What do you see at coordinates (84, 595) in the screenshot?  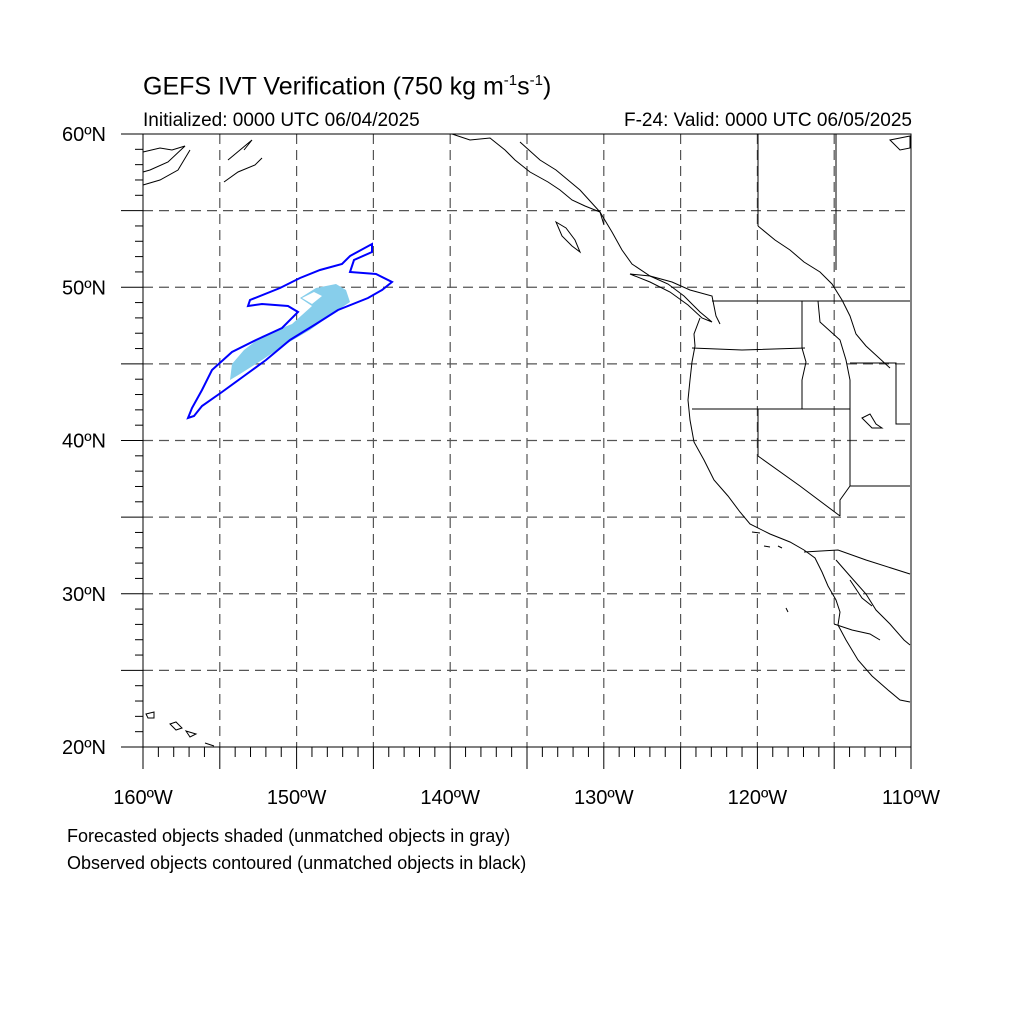 I see `lat-label: 30ºN` at bounding box center [84, 595].